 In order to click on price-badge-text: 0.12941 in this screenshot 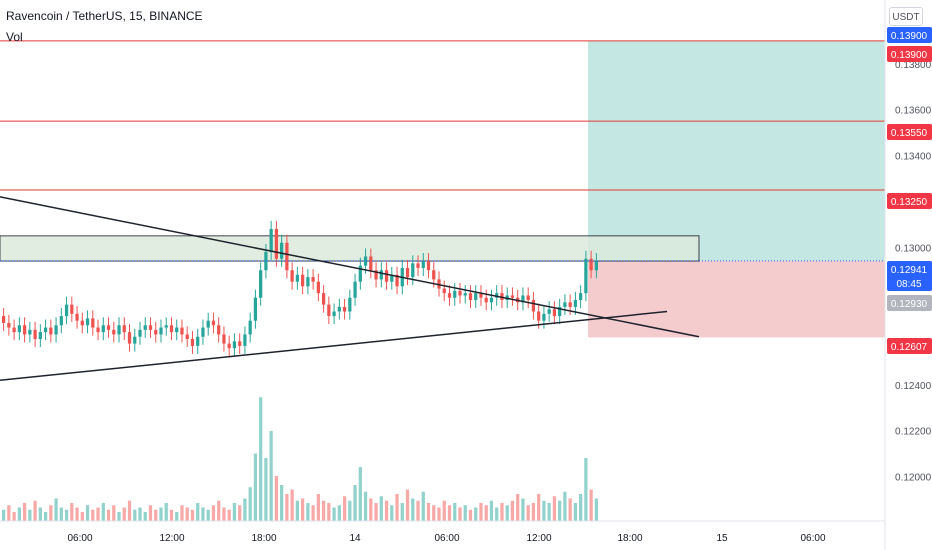, I will do `click(909, 270)`.